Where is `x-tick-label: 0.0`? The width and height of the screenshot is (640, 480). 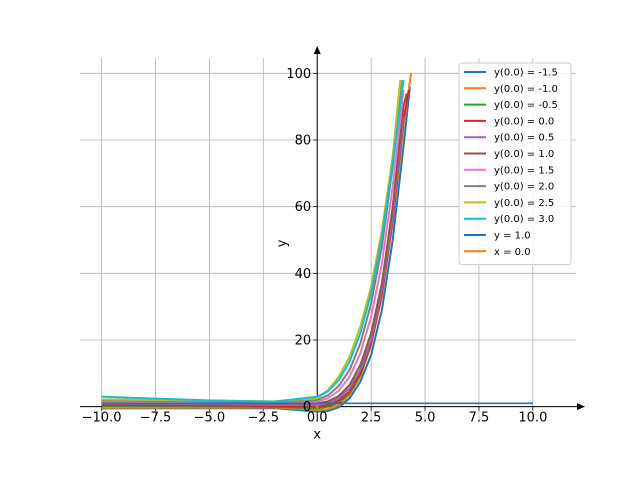 x-tick-label: 0.0 is located at coordinates (317, 418).